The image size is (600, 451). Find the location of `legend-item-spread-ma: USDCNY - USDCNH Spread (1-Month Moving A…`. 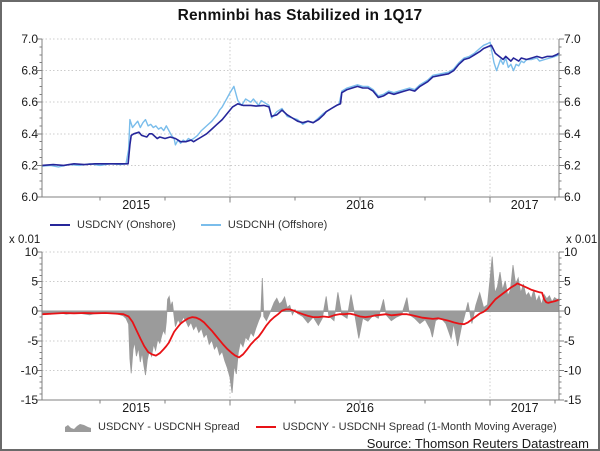

legend-item-spread-ma: USDCNY - USDCNH Spread (1-Month Moving A… is located at coordinates (406, 427).